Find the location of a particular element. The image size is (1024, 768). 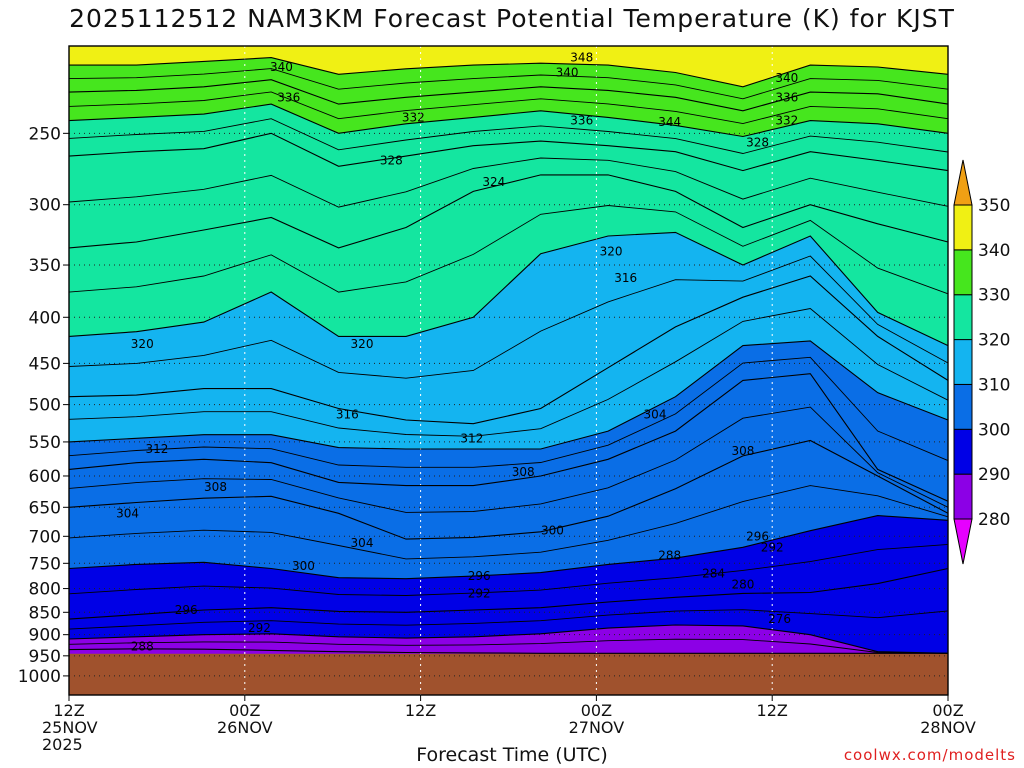

y-tick-label: 500 is located at coordinates (45, 406).